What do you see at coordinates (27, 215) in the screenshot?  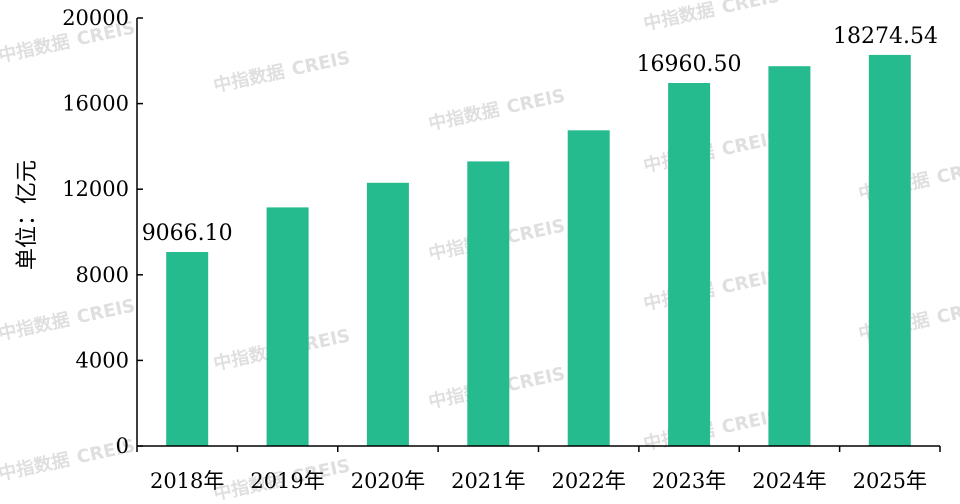 I see `y-axis-title: 单位：亿元` at bounding box center [27, 215].